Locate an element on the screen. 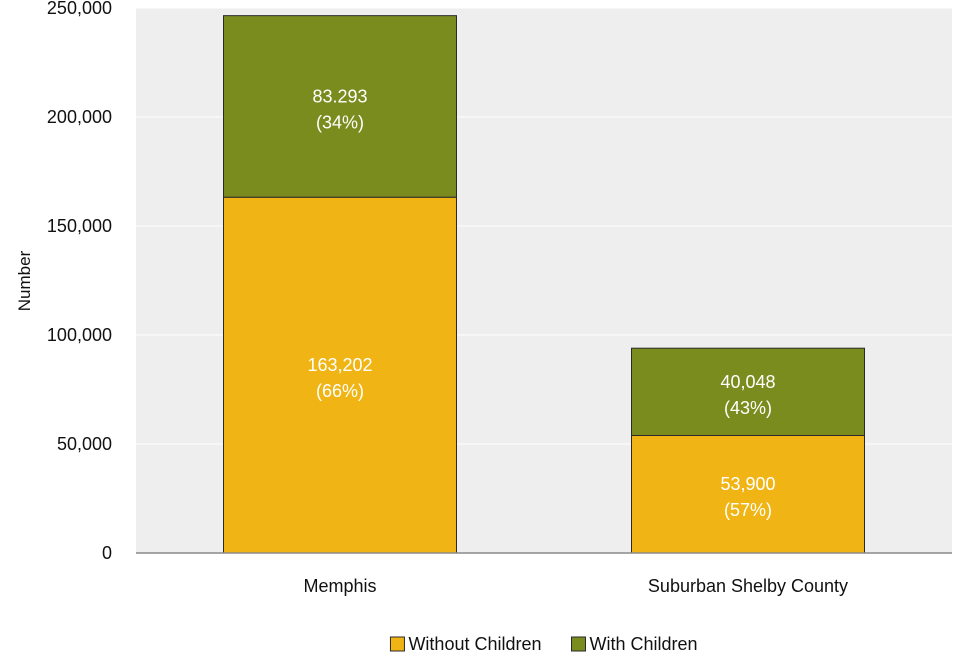 Image resolution: width=956 pixels, height=656 pixels. y-tick-label: 50,000 is located at coordinates (84, 444).